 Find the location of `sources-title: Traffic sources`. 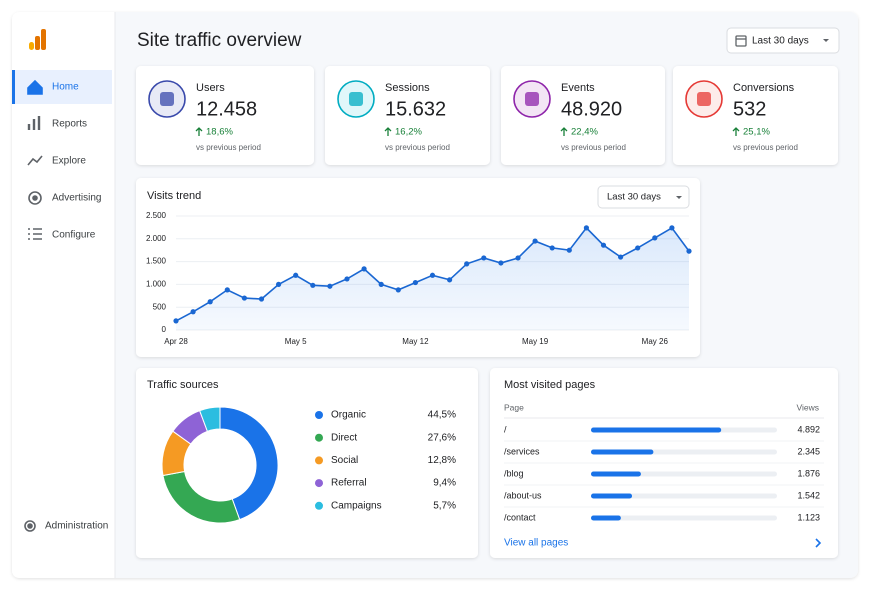

sources-title: Traffic sources is located at coordinates (183, 385).